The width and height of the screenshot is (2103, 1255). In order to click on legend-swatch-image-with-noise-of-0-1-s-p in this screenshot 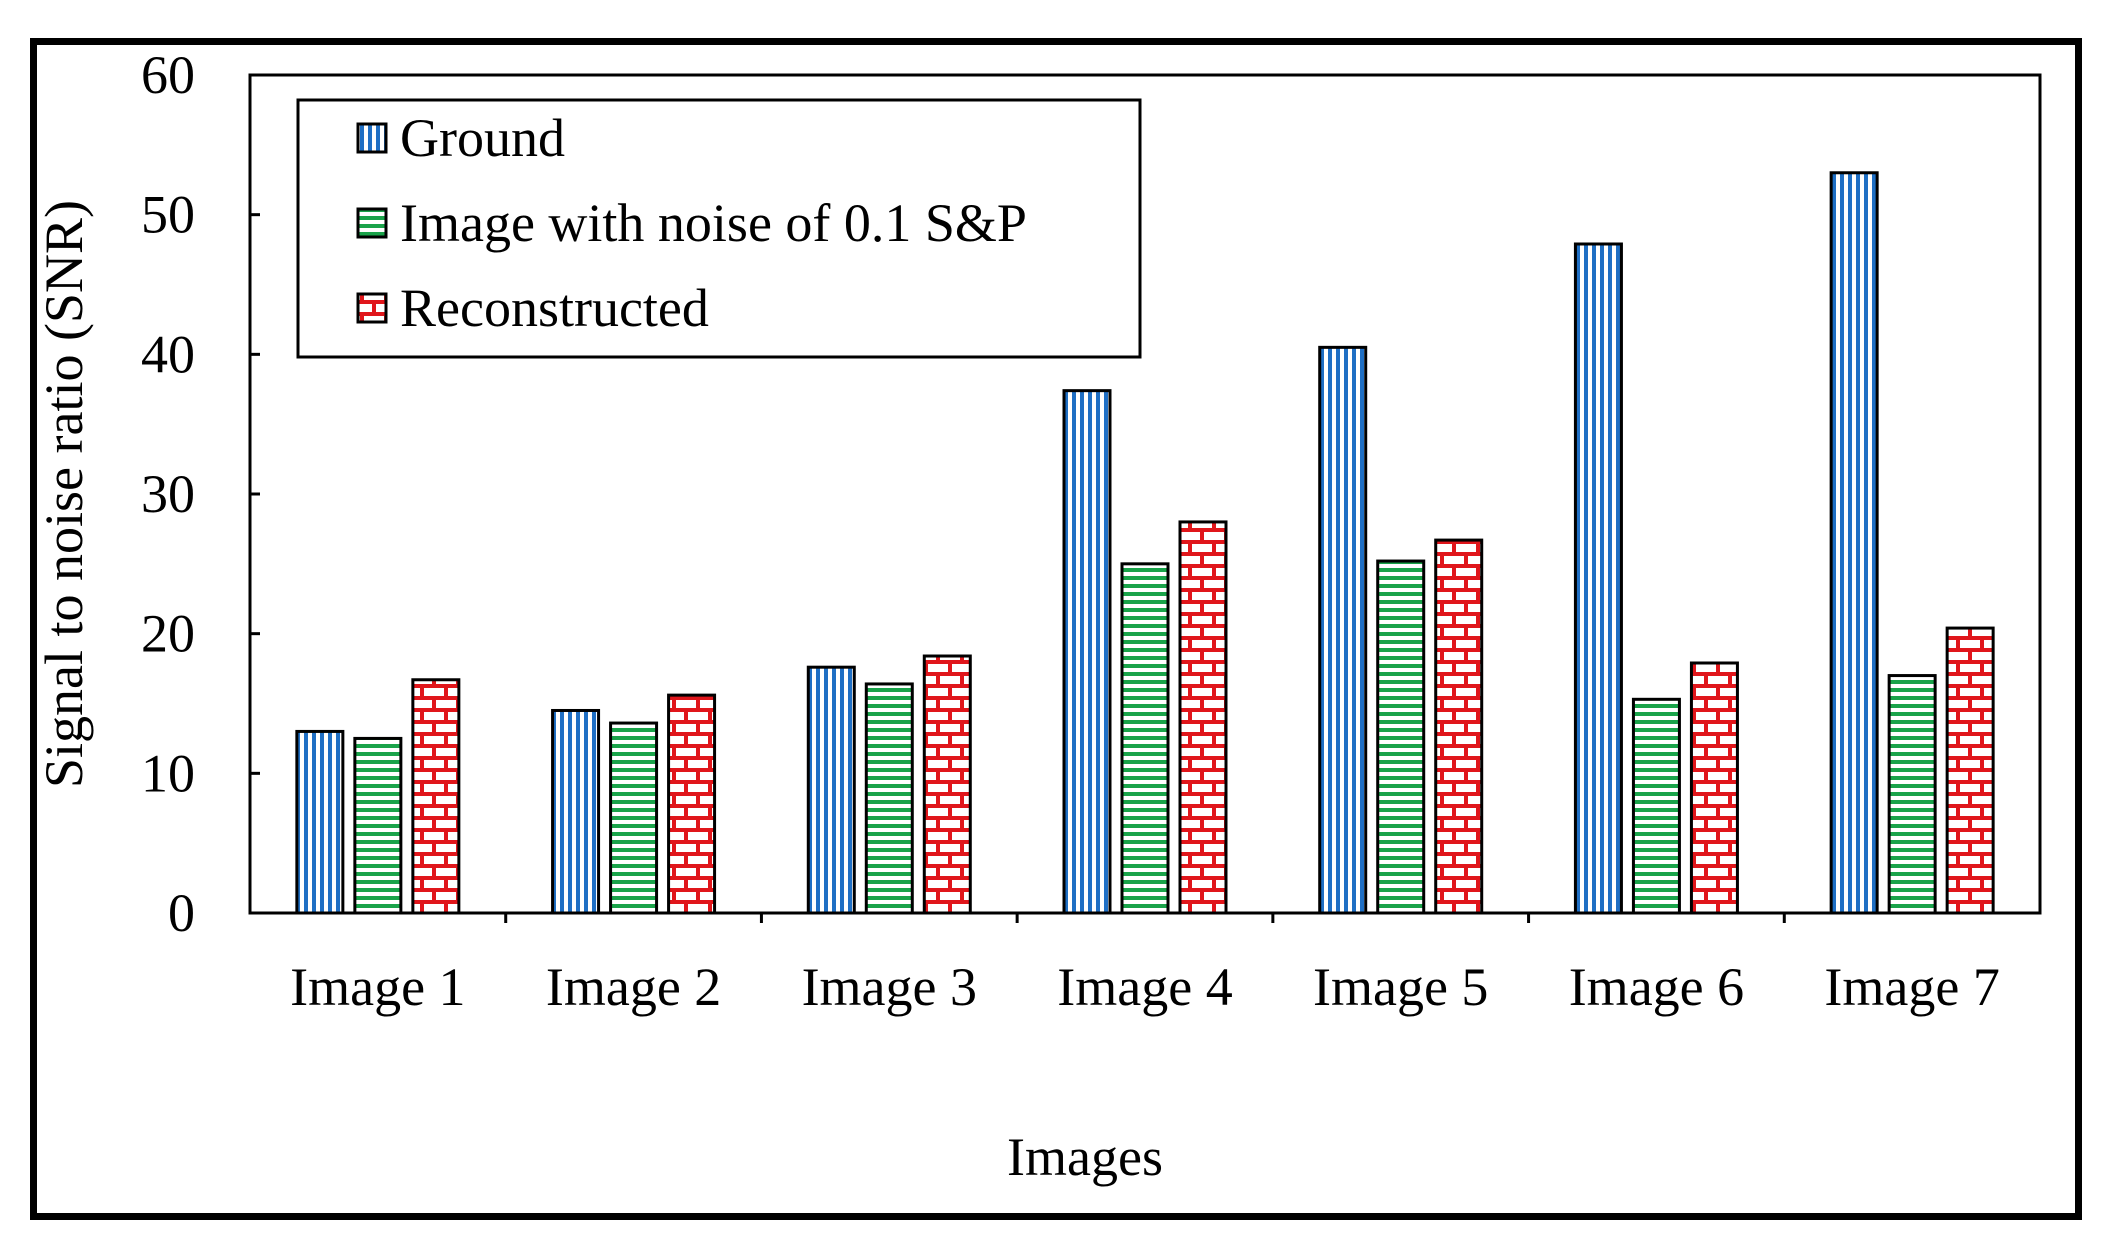, I will do `click(372, 223)`.